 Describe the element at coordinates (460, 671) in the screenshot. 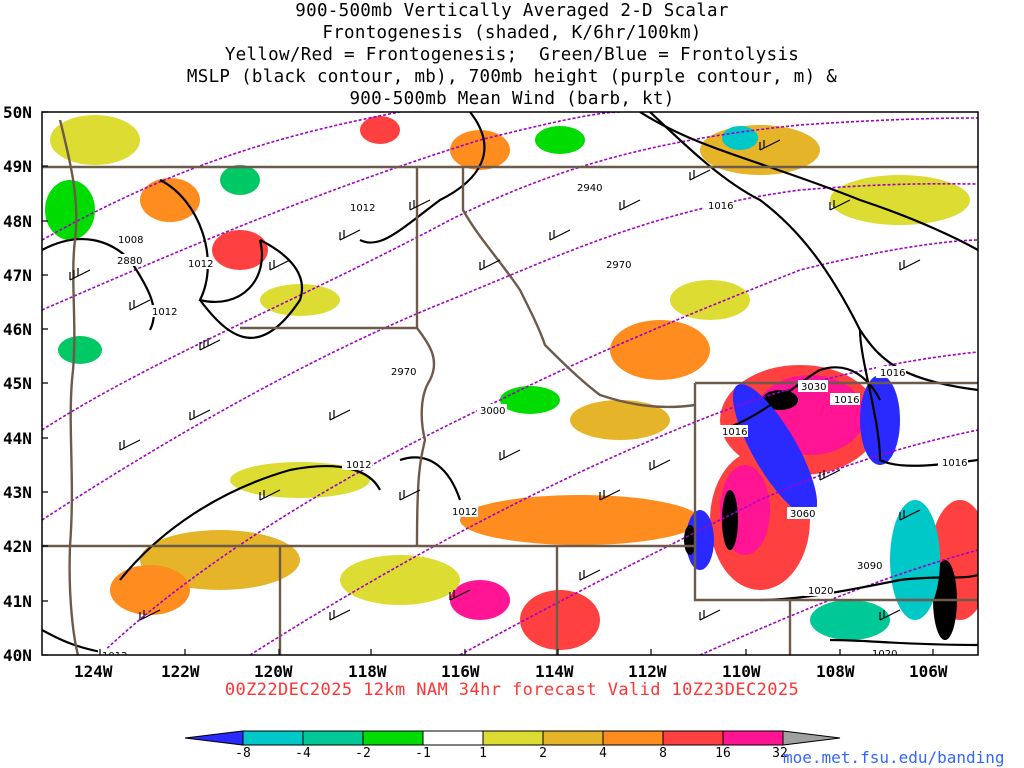

I see `lon-label-116w: 116W` at that location.